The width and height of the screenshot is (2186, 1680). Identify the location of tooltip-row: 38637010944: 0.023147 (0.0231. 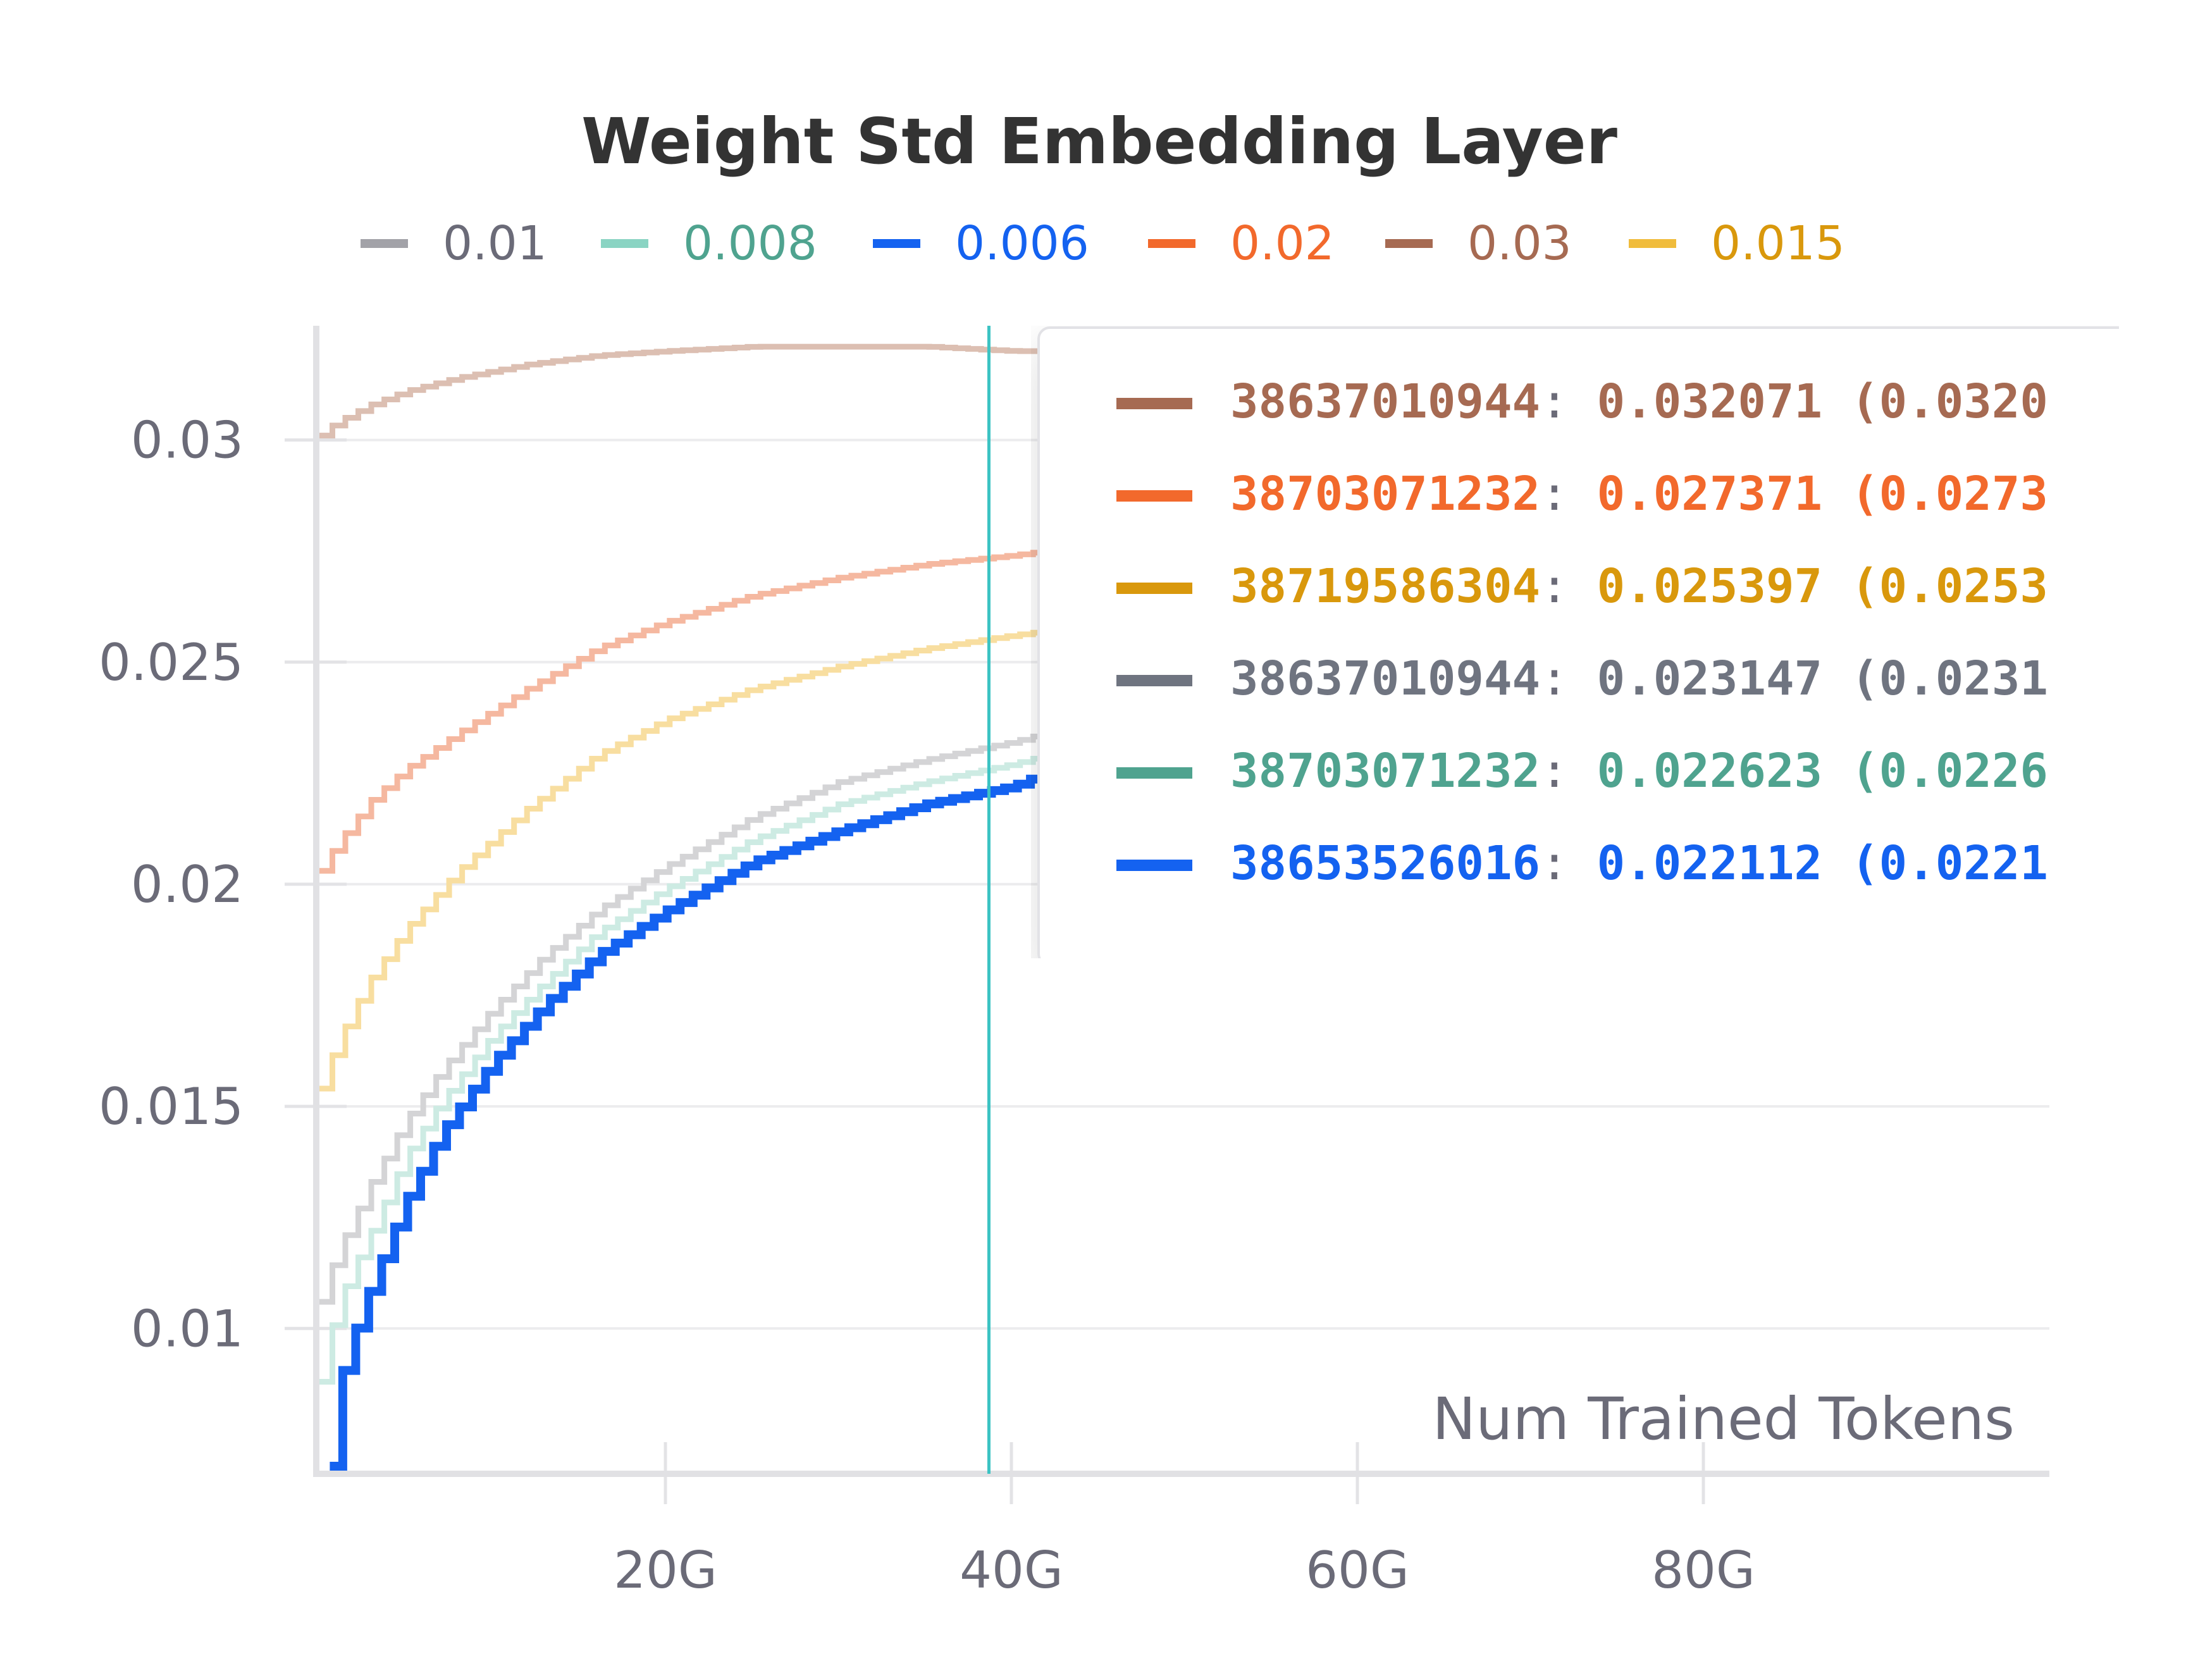
(1582, 679).